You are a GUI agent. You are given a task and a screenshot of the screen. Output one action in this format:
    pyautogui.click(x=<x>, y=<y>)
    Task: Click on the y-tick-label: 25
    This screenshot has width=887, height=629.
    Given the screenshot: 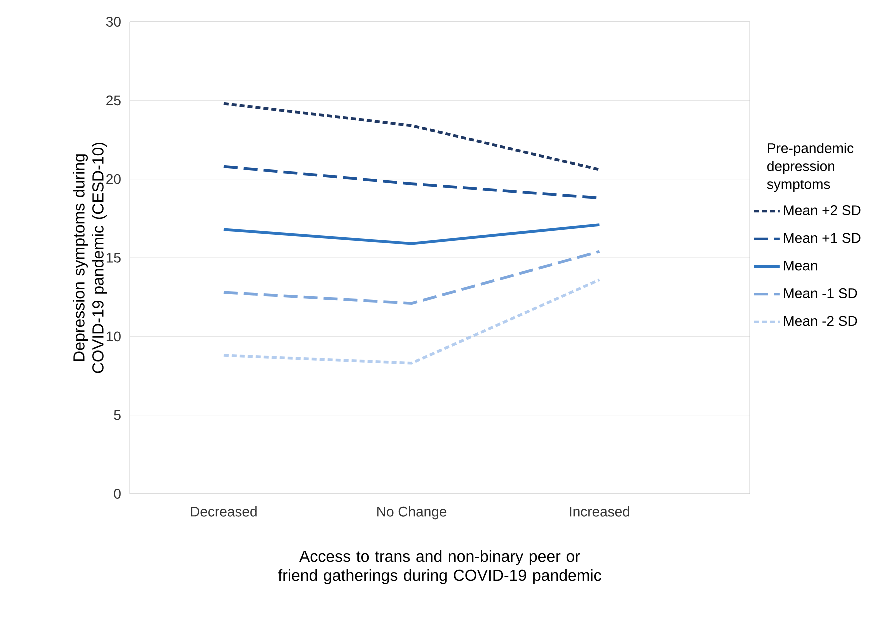 What is the action you would take?
    pyautogui.click(x=113, y=101)
    